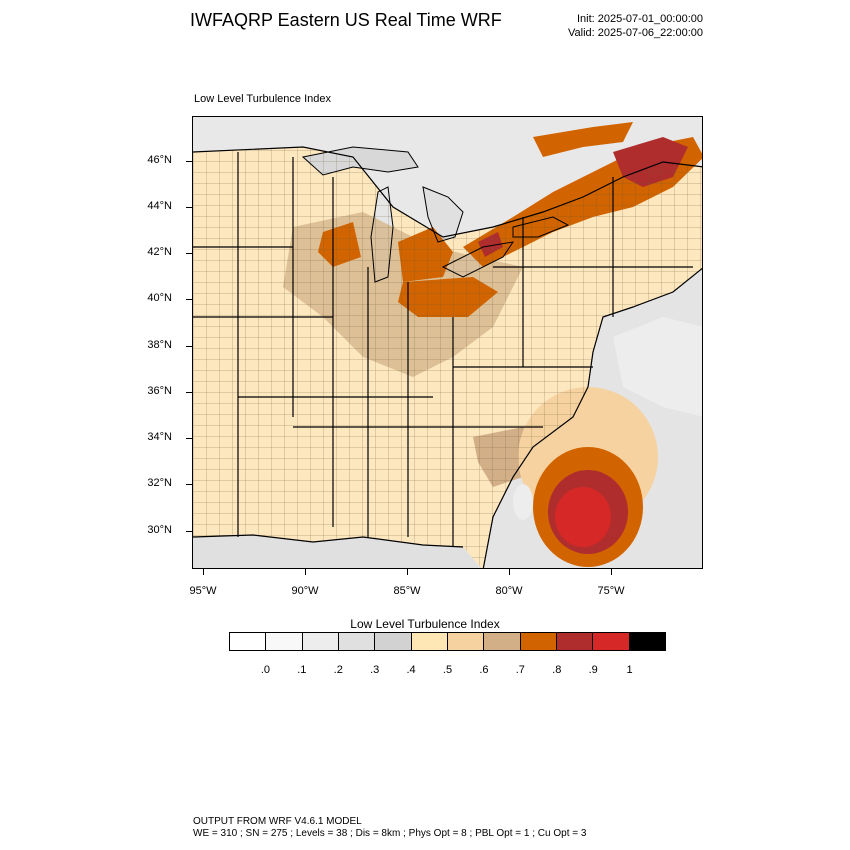  I want to click on lon-label-95: 95°W, so click(203, 591).